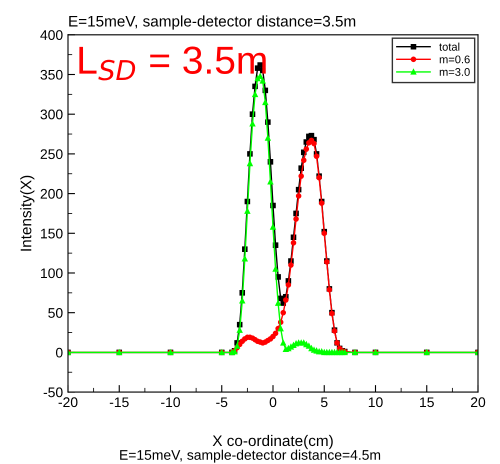 This screenshot has width=500, height=464. Describe the element at coordinates (427, 402) in the screenshot. I see `x-tick-label: 15` at that location.